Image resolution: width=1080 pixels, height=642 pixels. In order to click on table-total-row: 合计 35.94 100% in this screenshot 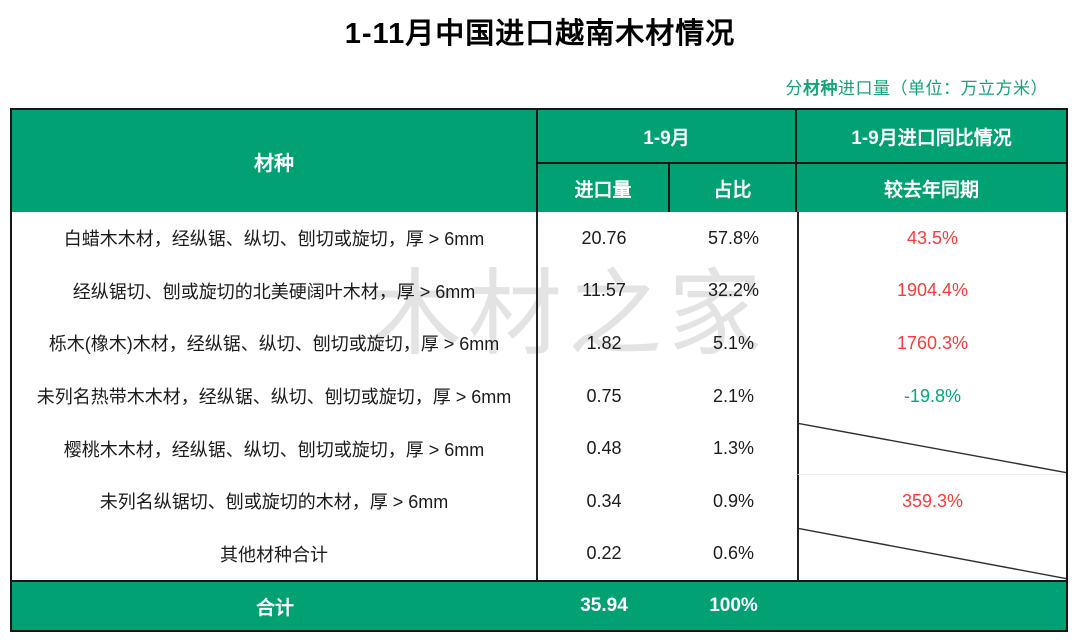, I will do `click(539, 605)`.